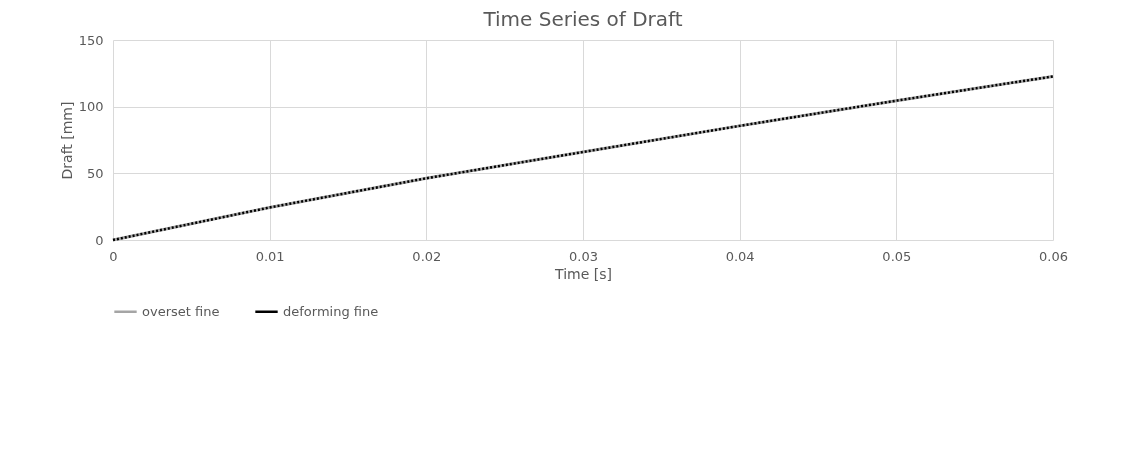  I want to click on legend-label: overset fine, so click(181, 311).